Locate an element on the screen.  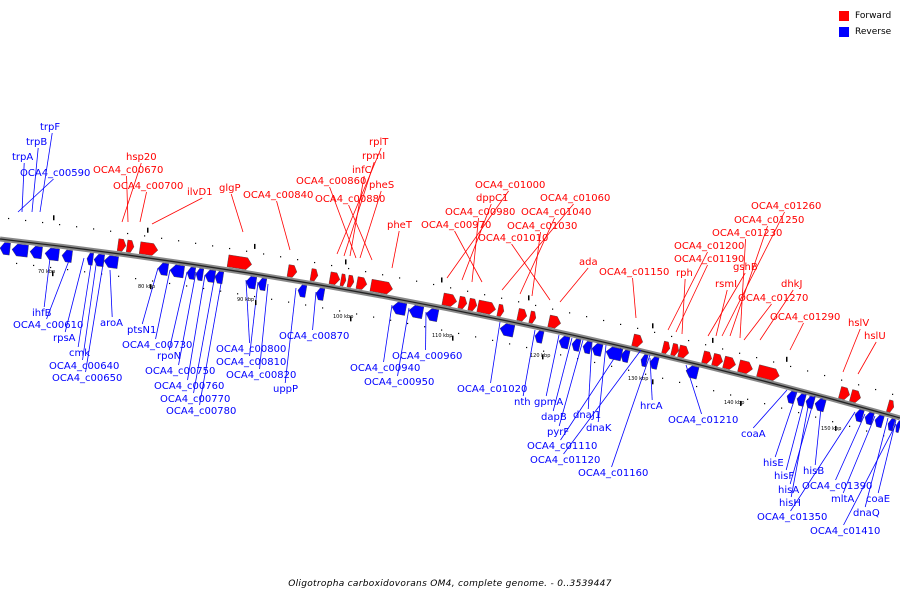
forward-gene-label: hslU is located at coordinates (875, 336).